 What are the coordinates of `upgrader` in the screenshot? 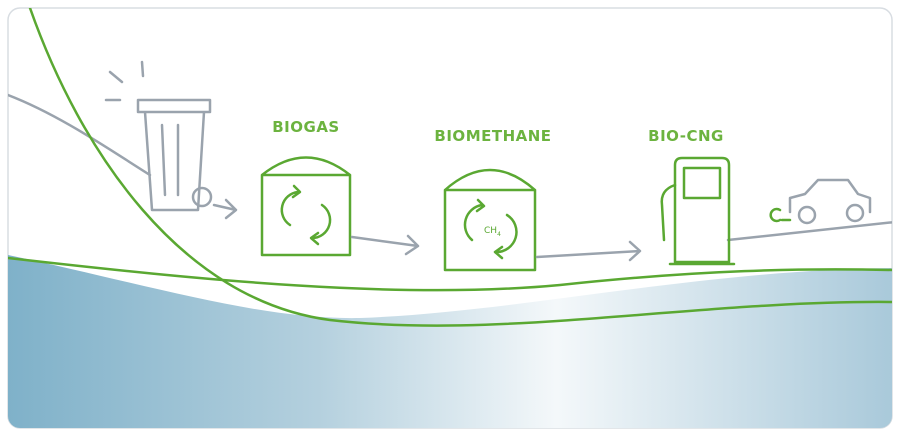 It's located at (542, 220).